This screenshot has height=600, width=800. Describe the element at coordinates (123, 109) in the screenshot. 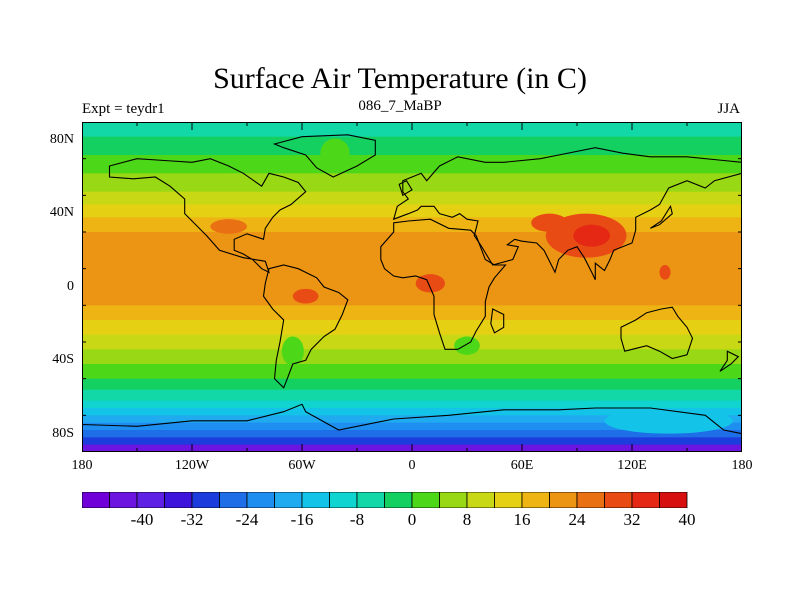

I see `experiment-label: Expt = teydr1` at that location.